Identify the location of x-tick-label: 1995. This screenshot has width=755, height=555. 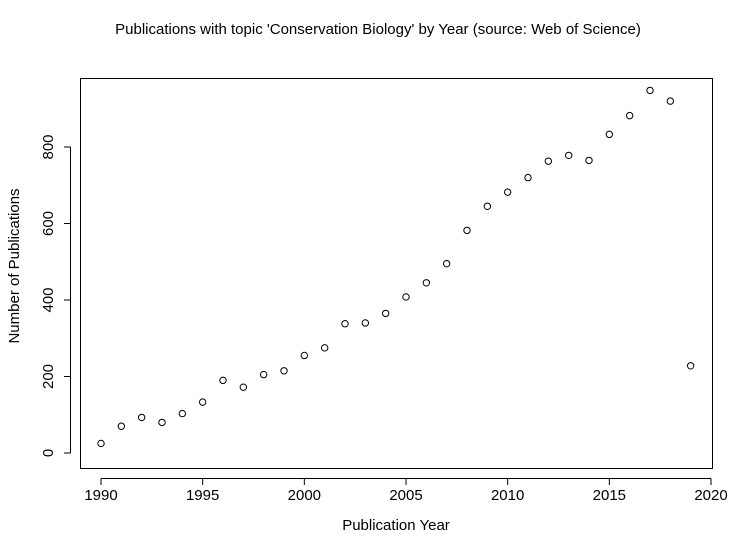
(202, 495).